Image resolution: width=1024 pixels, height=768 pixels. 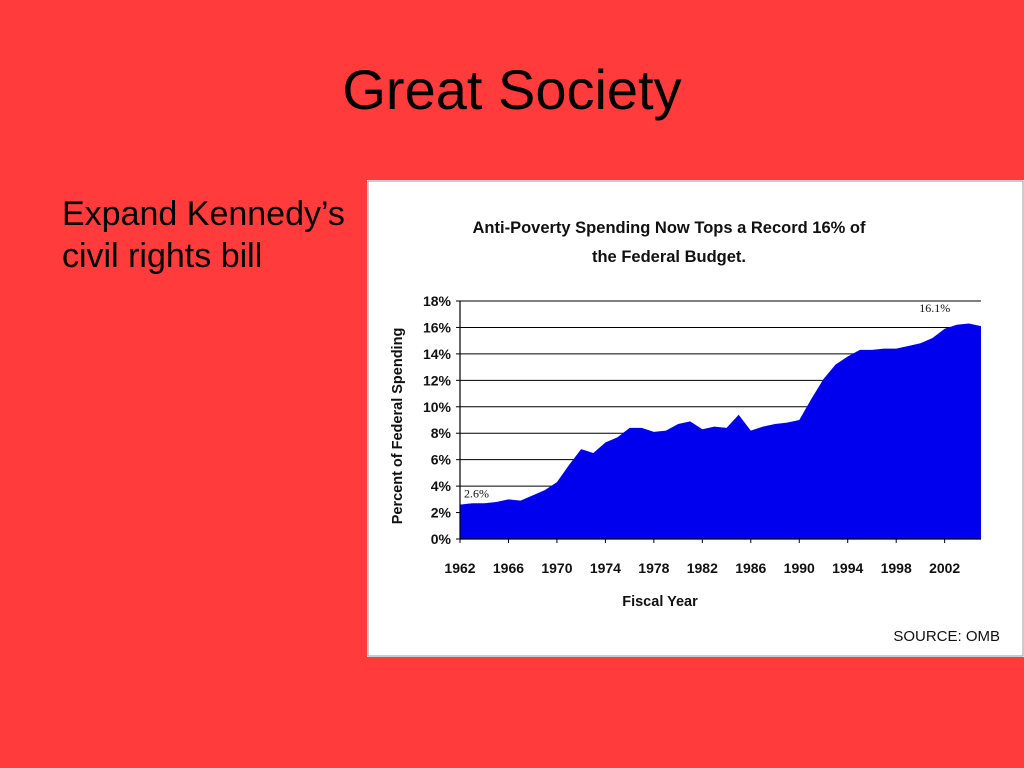 I want to click on x-tick-label: 1998, so click(x=896, y=568).